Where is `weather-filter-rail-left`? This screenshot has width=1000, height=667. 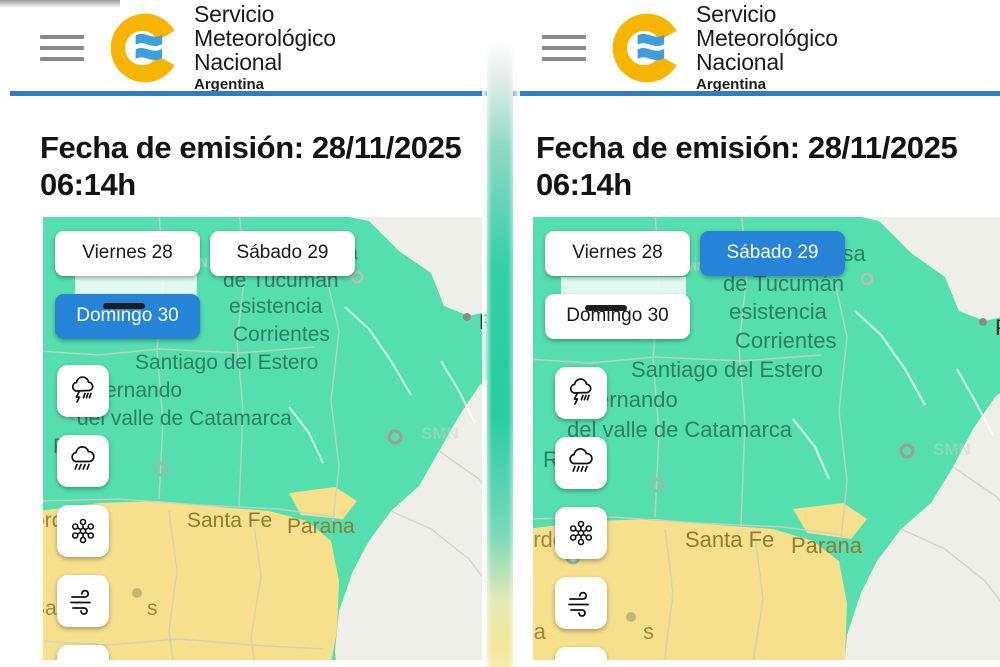 weather-filter-rail-left is located at coordinates (83, 513).